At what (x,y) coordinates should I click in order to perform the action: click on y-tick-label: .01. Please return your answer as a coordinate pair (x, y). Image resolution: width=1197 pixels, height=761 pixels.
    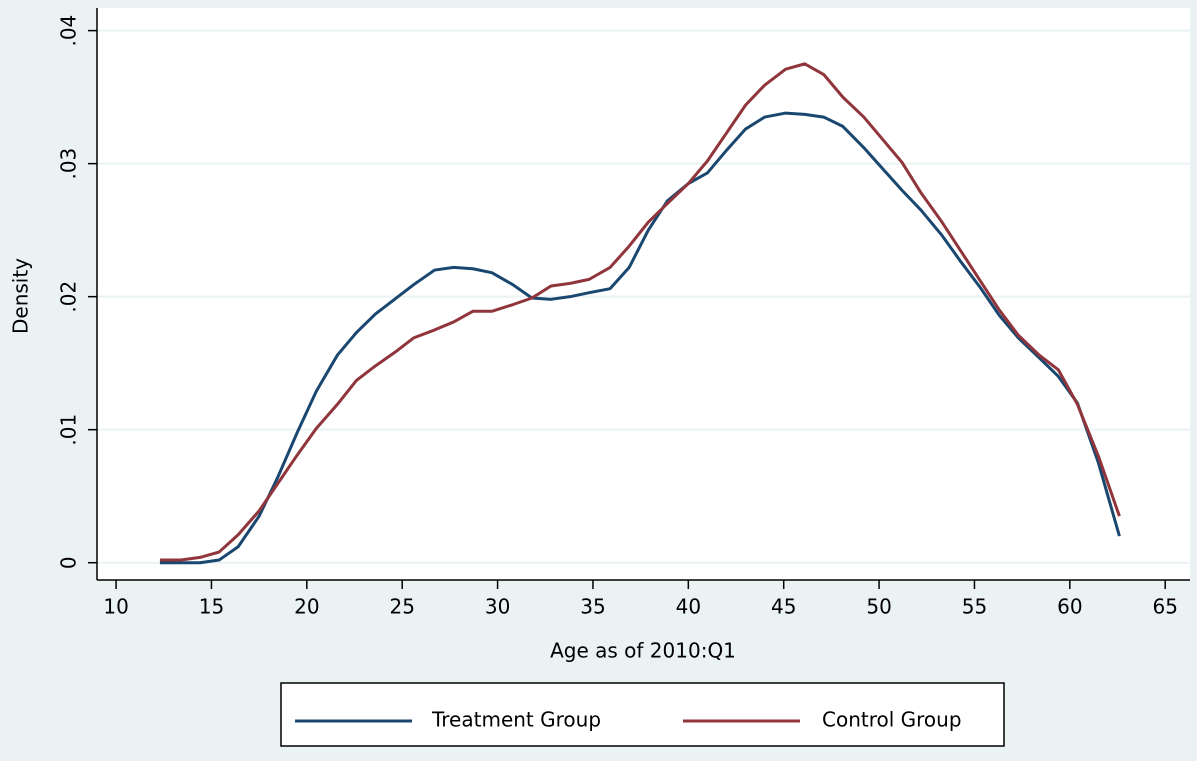
    Looking at the image, I should click on (69, 430).